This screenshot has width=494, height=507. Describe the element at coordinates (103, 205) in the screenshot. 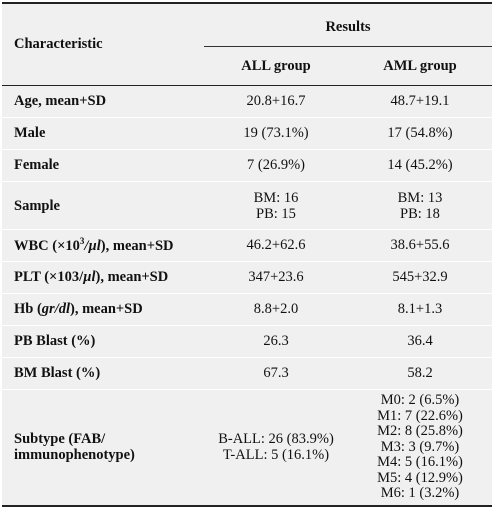

I see `row-label: Sample` at that location.